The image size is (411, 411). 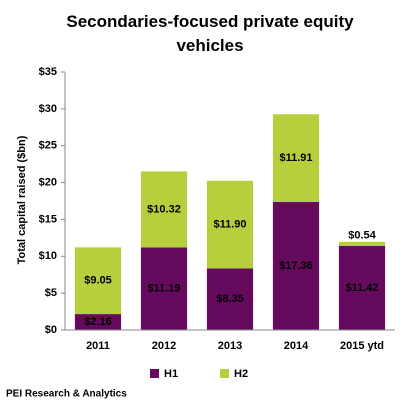 What do you see at coordinates (51, 293) in the screenshot?
I see `y-tick-label: $5` at bounding box center [51, 293].